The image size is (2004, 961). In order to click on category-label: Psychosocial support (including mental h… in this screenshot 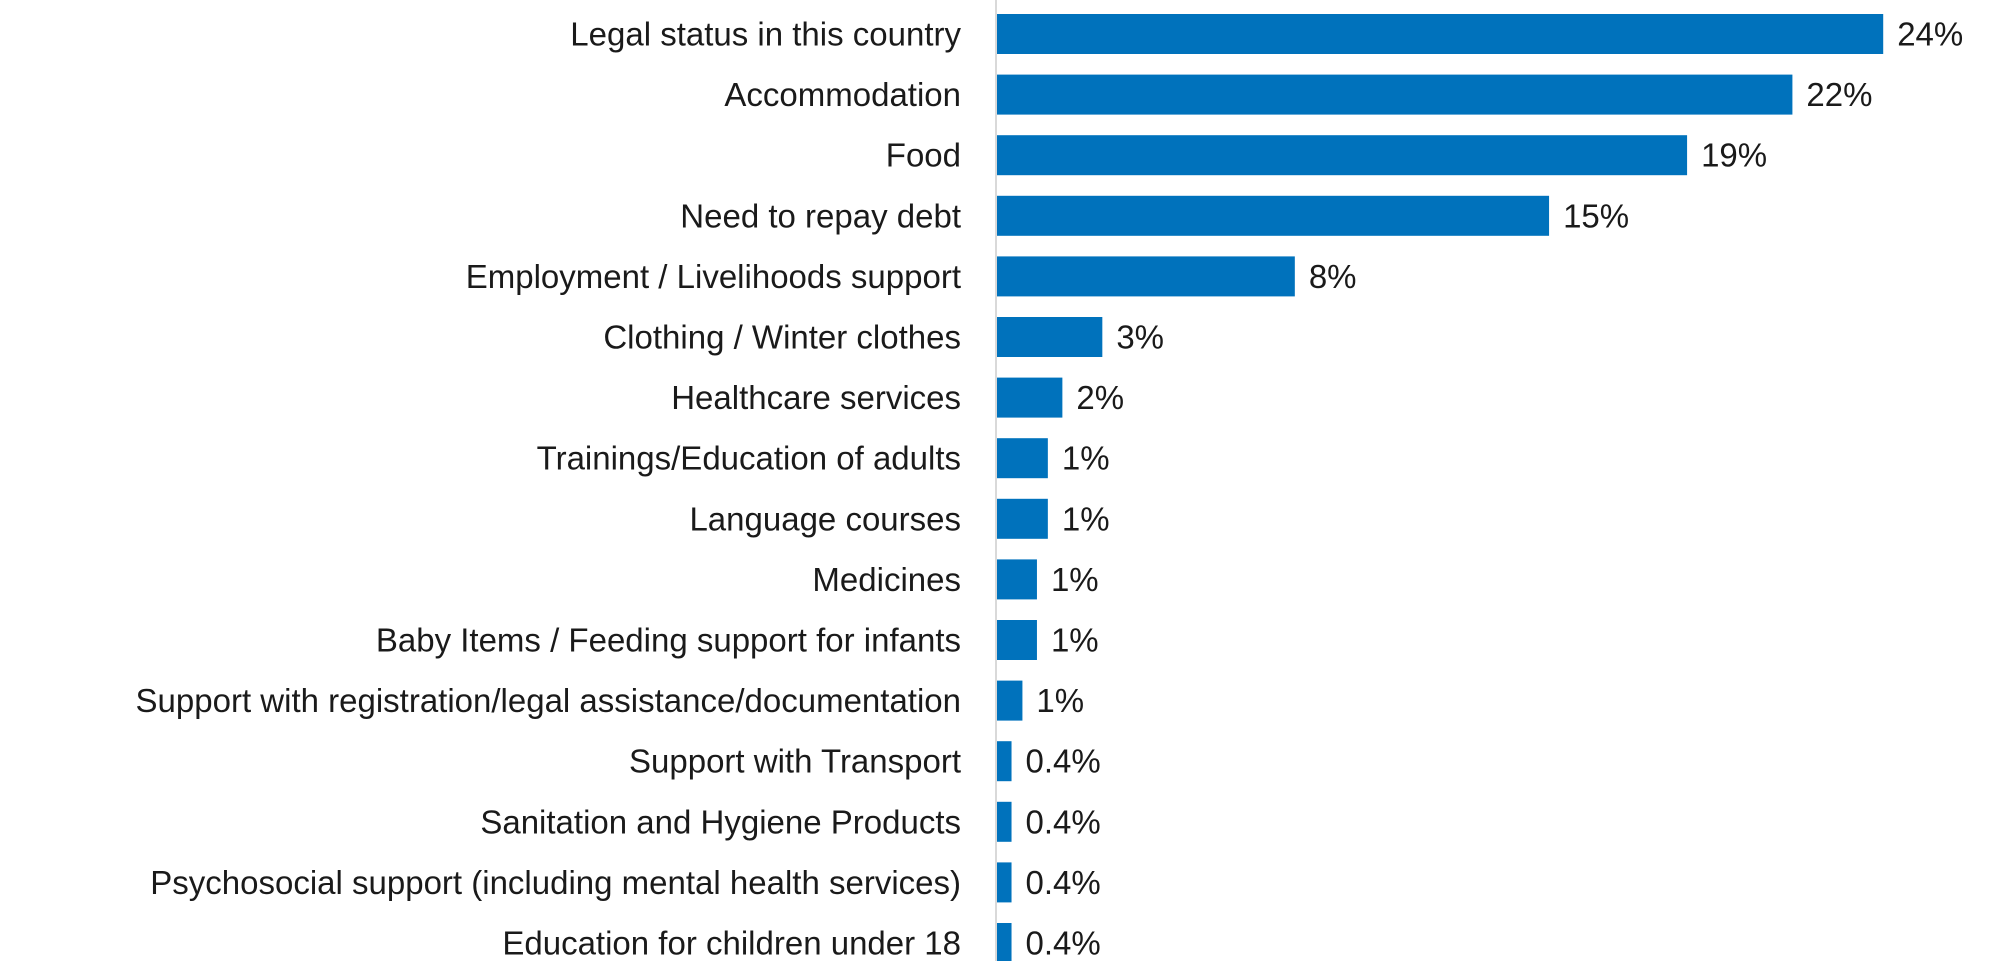, I will do `click(555, 882)`.